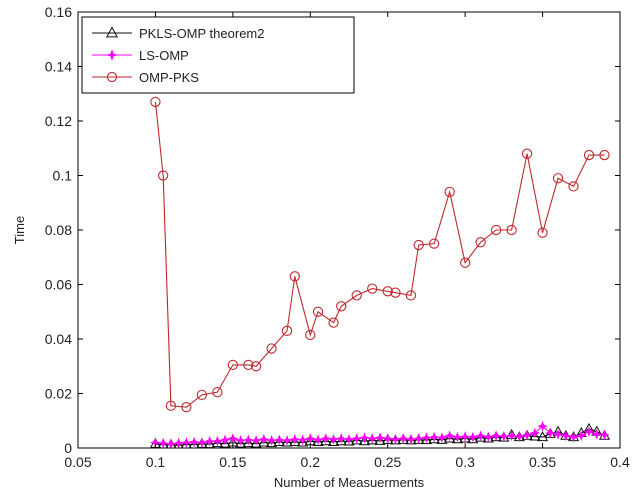  Describe the element at coordinates (58, 230) in the screenshot. I see `y-tick-label: 0.08` at that location.